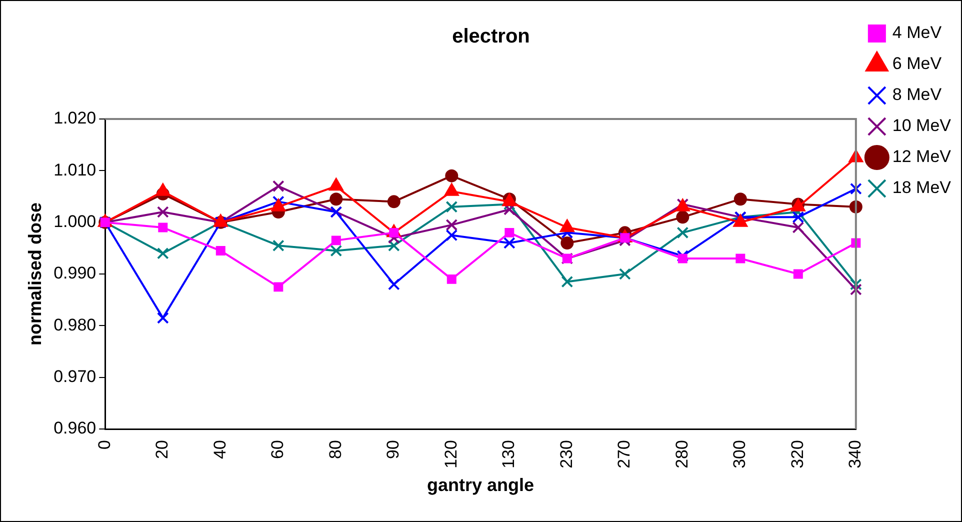  Describe the element at coordinates (75, 222) in the screenshot. I see `y-tick-label: 1.000` at that location.